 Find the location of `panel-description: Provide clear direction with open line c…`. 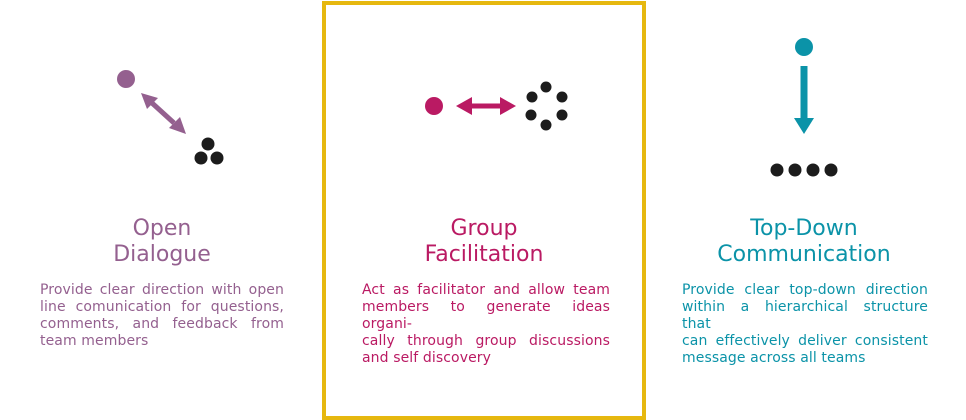

panel-description: Provide clear direction with open line c… is located at coordinates (162, 315).